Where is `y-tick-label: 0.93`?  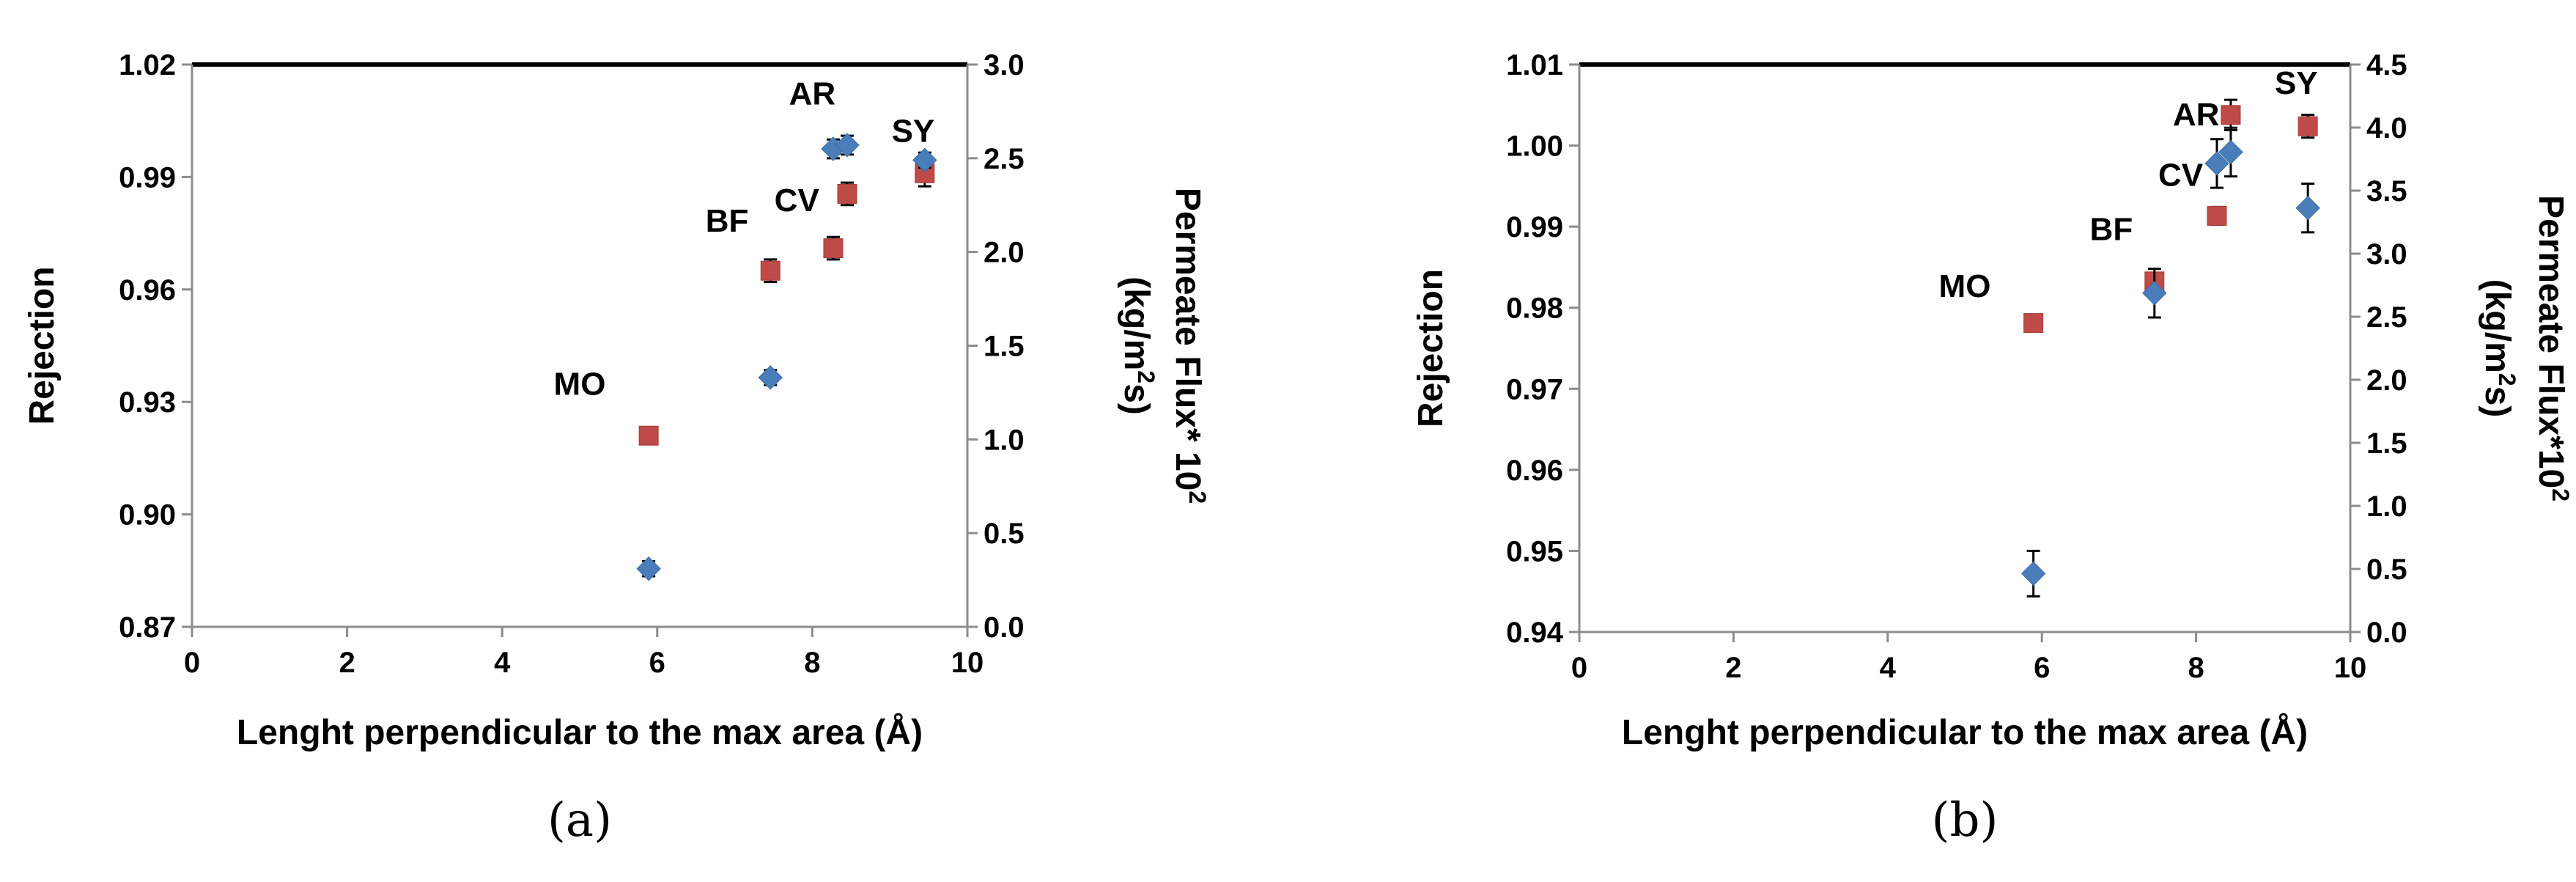 y-tick-label: 0.93 is located at coordinates (147, 402).